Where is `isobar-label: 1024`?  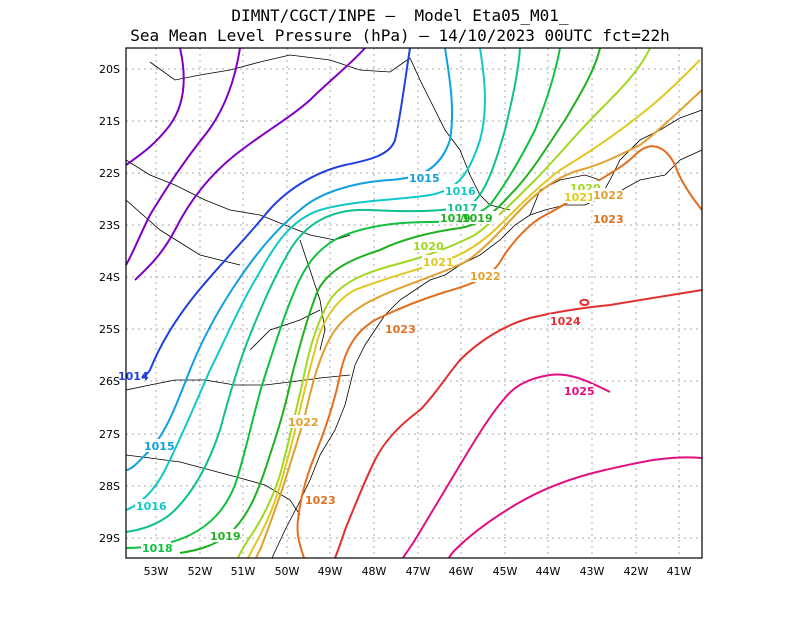
isobar-label: 1024 is located at coordinates (565, 321).